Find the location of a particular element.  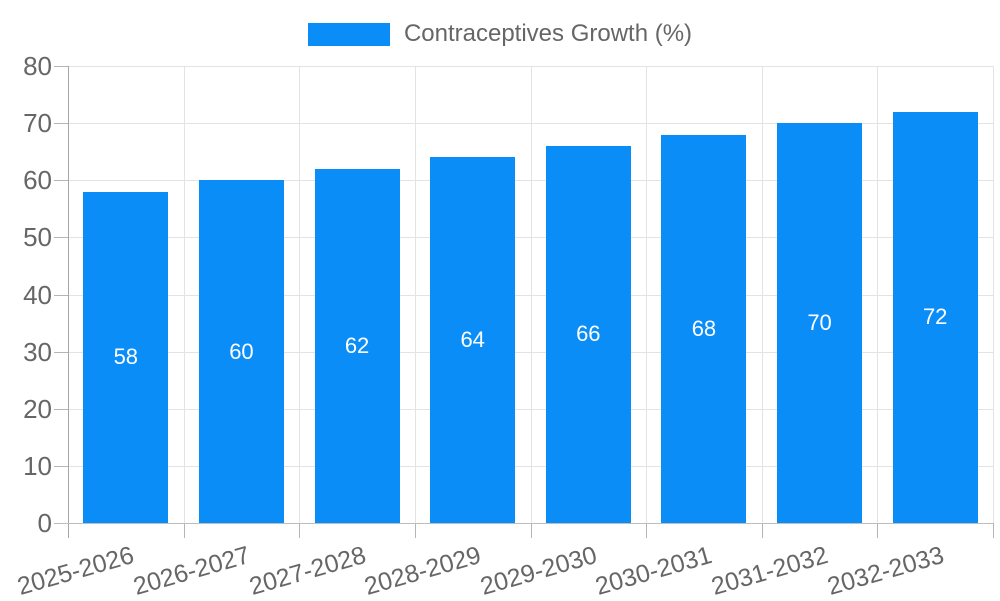

bar-value-label: 58 is located at coordinates (126, 357).